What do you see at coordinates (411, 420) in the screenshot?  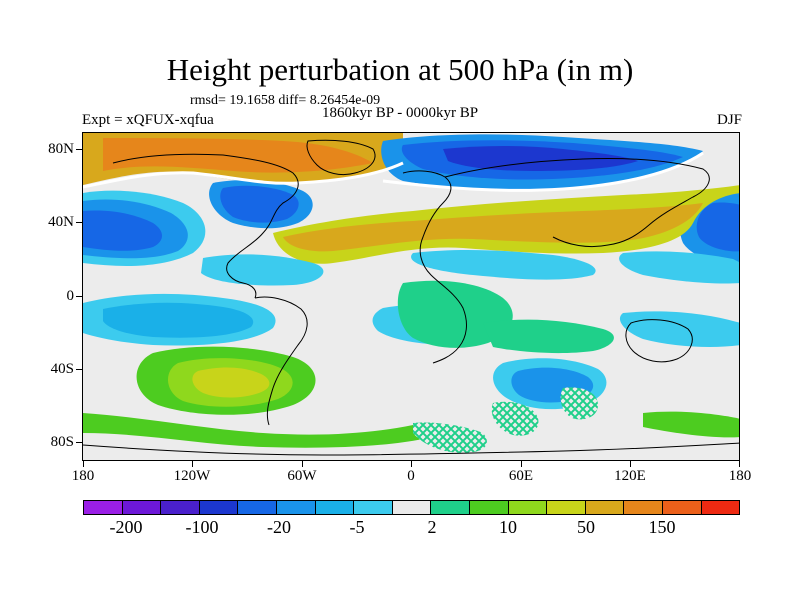 I see `positive-anomaly-antarctic` at bounding box center [411, 420].